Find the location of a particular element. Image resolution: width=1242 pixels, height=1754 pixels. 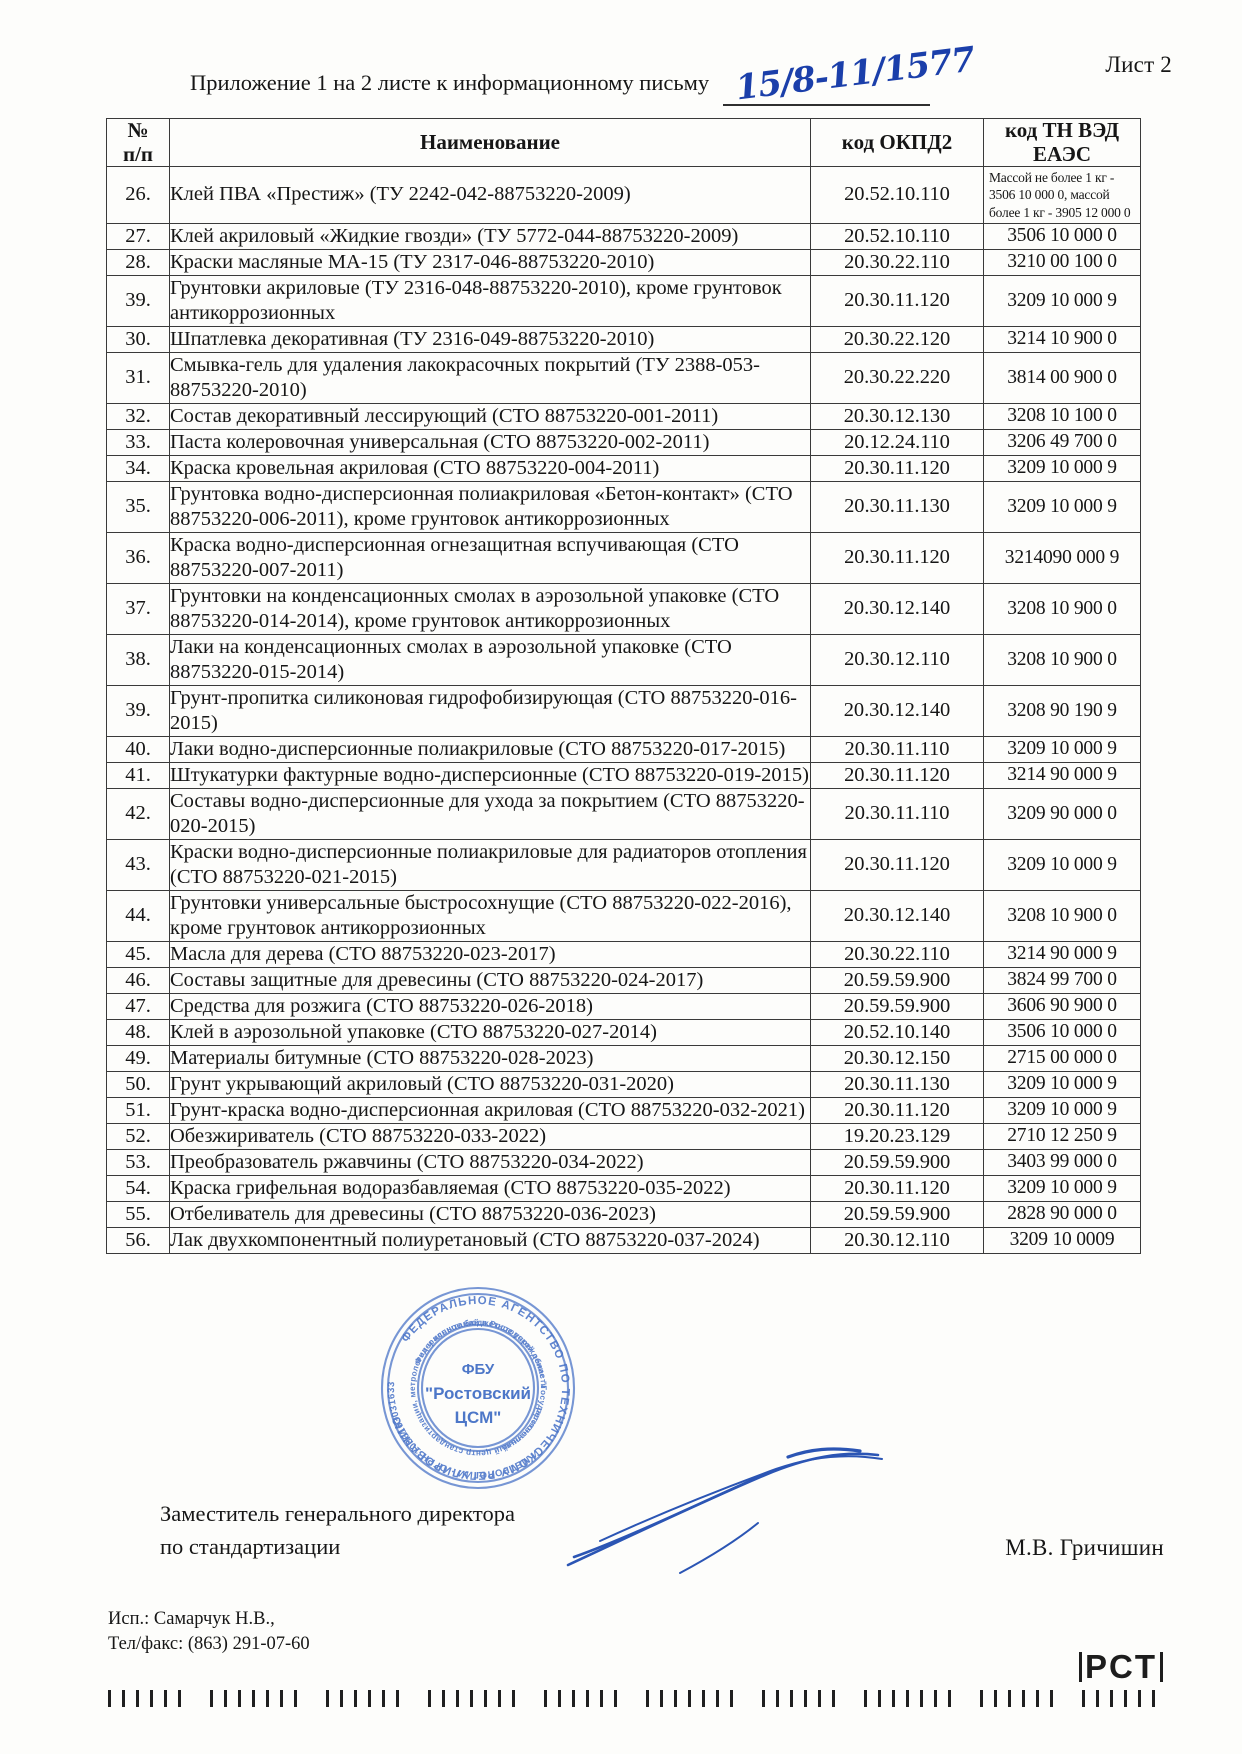

cell-tnved-code: 3606 90 900 0 is located at coordinates (1062, 1006).